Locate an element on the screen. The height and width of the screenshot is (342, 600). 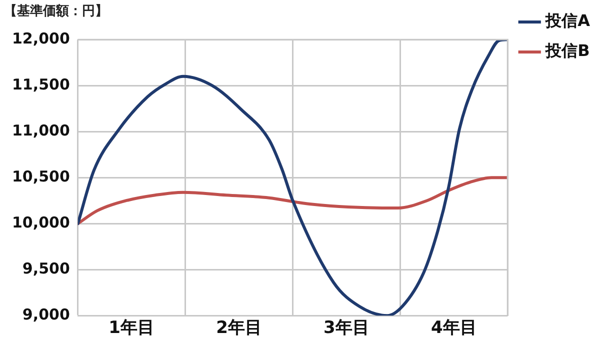
y-tick-label: 10,000 is located at coordinates (41, 222).